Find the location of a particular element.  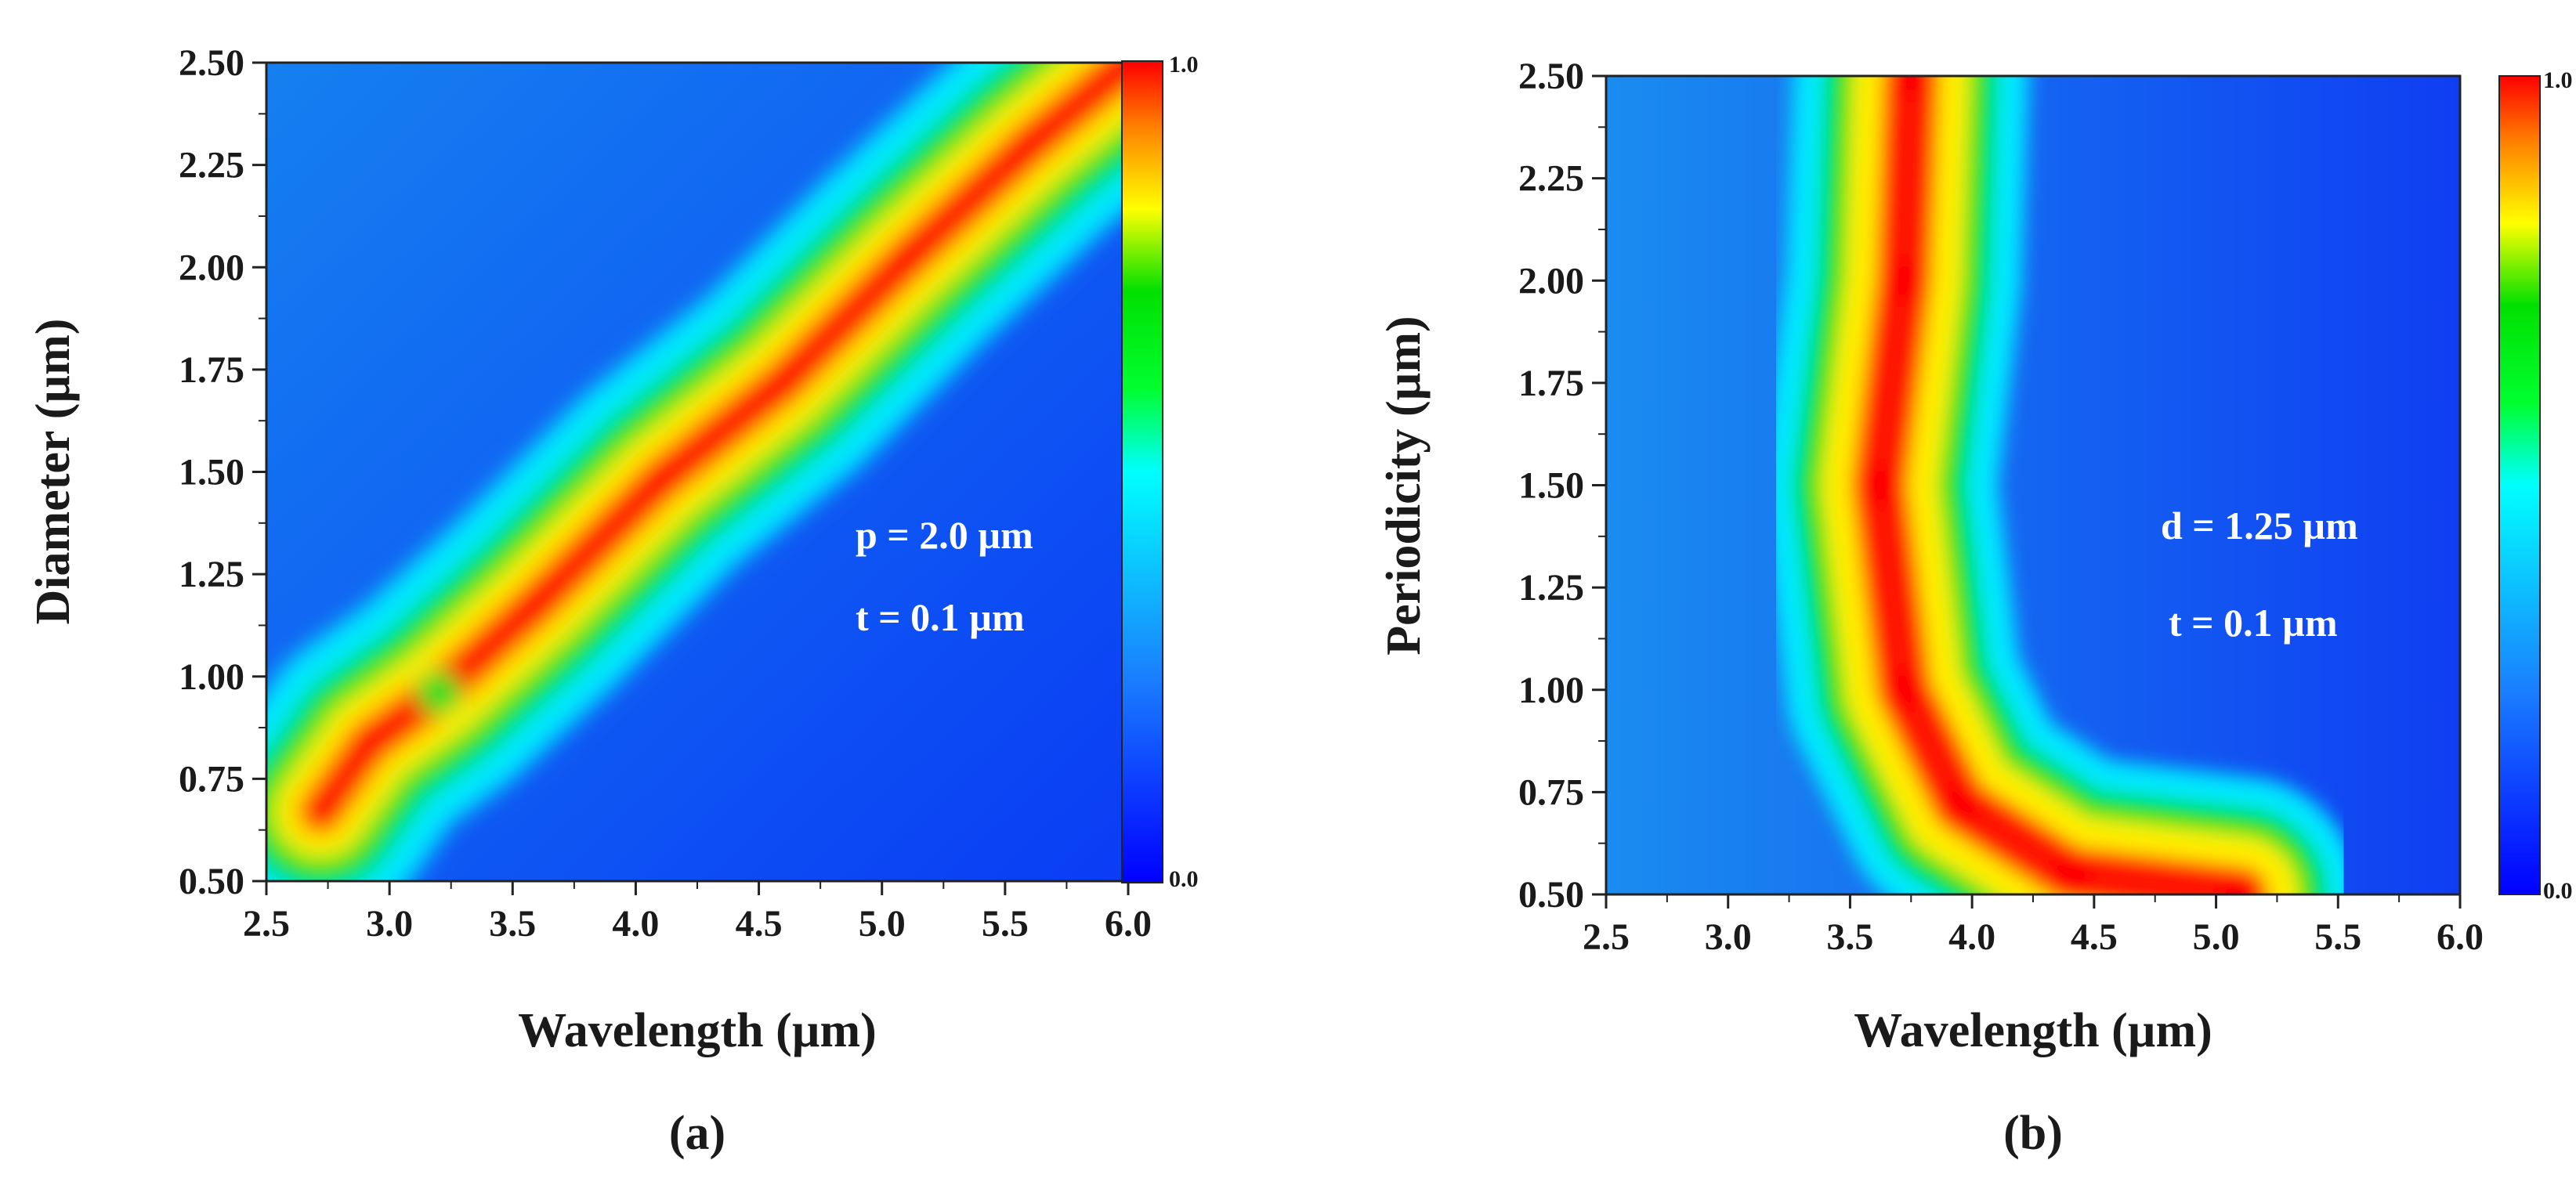

annotation-b-thickness: t = 0.1 µm is located at coordinates (2254, 623).